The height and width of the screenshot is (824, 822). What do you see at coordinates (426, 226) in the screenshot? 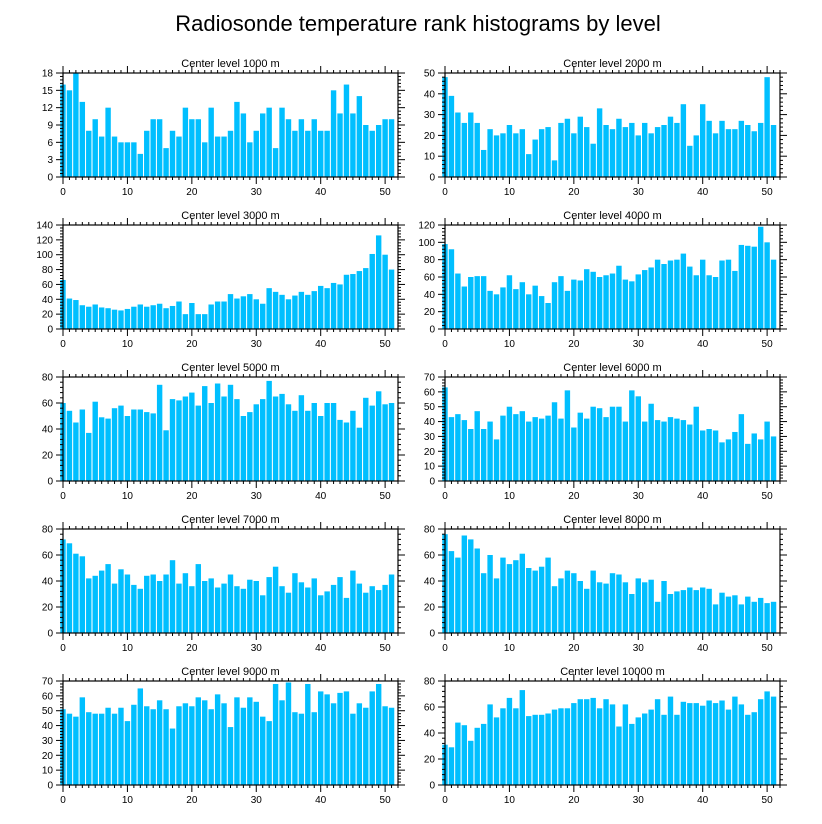
I see `y-tick-label: 120` at bounding box center [426, 226].